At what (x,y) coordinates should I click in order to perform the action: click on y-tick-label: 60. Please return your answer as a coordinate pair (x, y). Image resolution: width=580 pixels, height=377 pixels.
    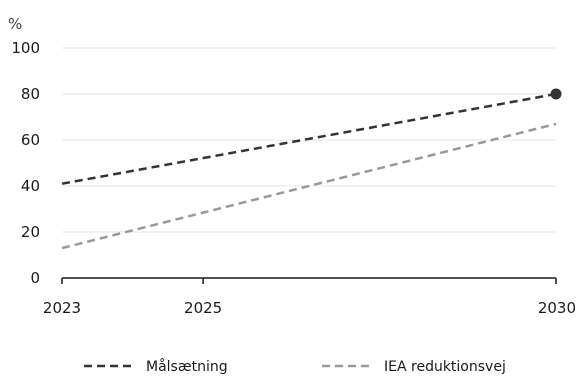
    Looking at the image, I should click on (30, 140).